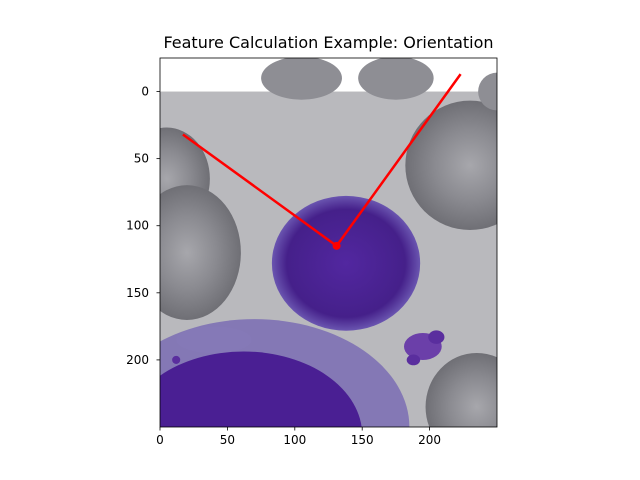  What do you see at coordinates (145, 92) in the screenshot?
I see `y-tick-label: 0` at bounding box center [145, 92].